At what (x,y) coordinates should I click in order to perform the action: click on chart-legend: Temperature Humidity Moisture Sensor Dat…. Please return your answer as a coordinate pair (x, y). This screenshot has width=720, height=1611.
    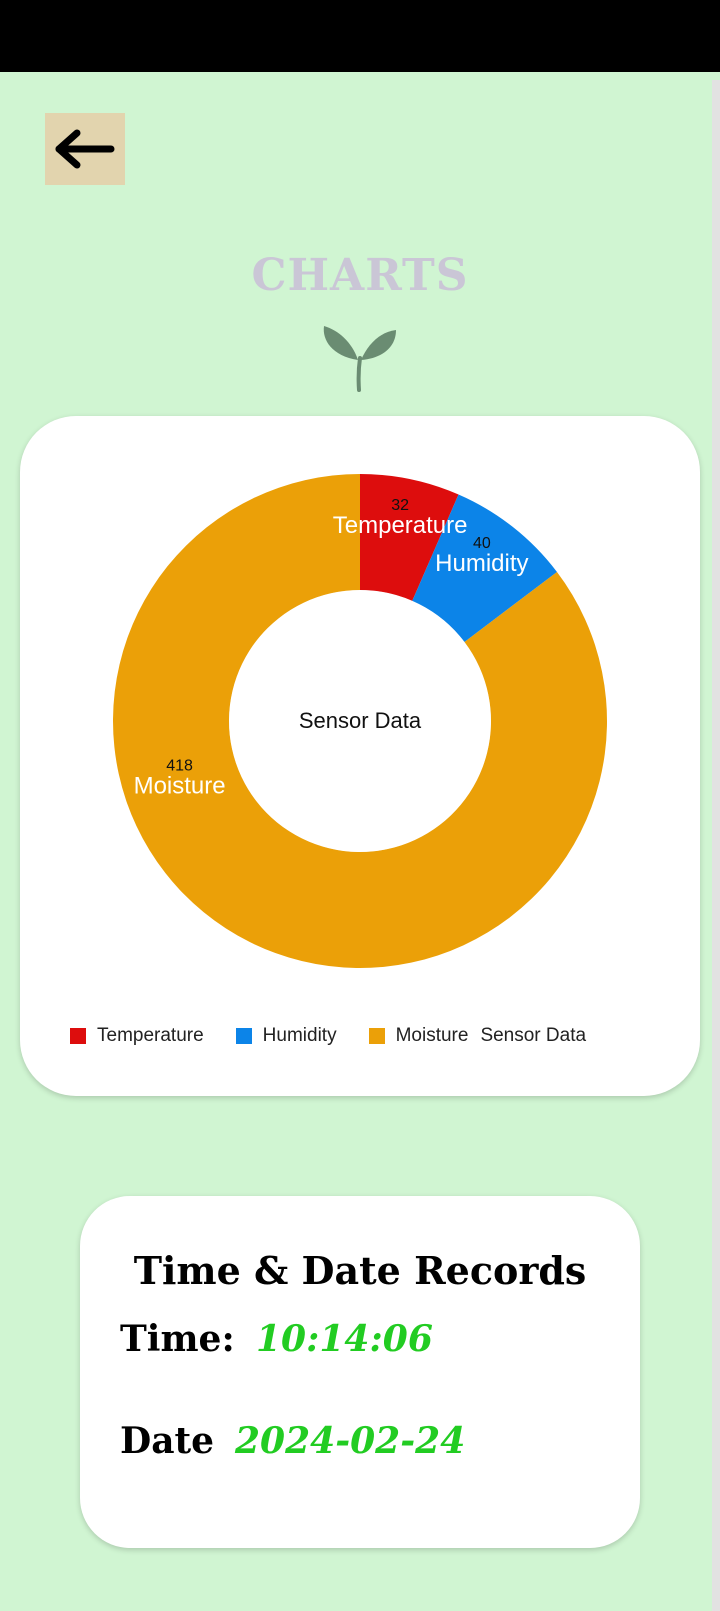
    Looking at the image, I should click on (324, 1036).